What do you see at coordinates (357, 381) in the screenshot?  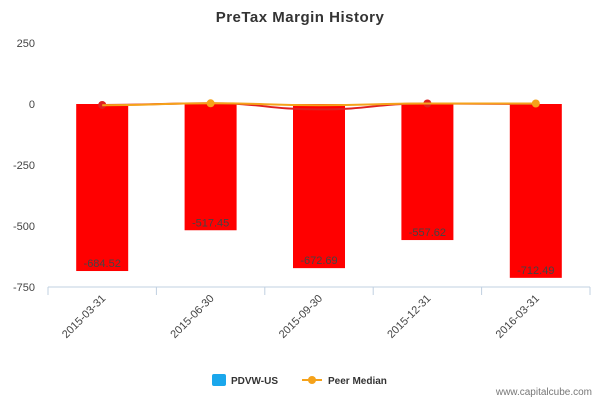 I see `legend-label-peer-median: Peer Median` at bounding box center [357, 381].